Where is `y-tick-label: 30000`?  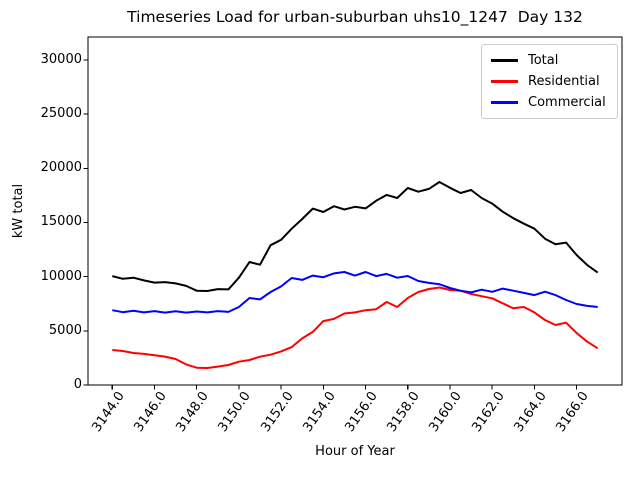 y-tick-label: 30000 is located at coordinates (61, 59).